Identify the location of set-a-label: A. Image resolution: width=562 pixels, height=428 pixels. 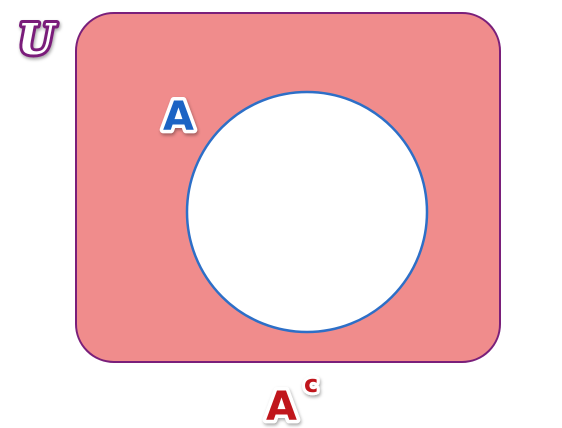
(178, 117).